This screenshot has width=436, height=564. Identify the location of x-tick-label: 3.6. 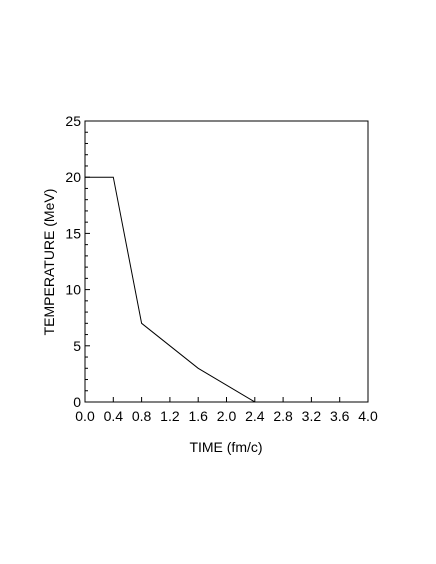
(340, 416).